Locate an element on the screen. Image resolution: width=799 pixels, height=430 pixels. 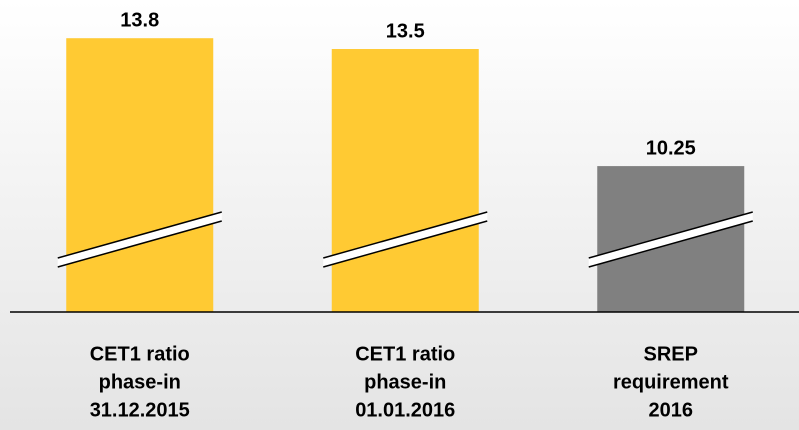
x-tick-label: SREP is located at coordinates (671, 354).